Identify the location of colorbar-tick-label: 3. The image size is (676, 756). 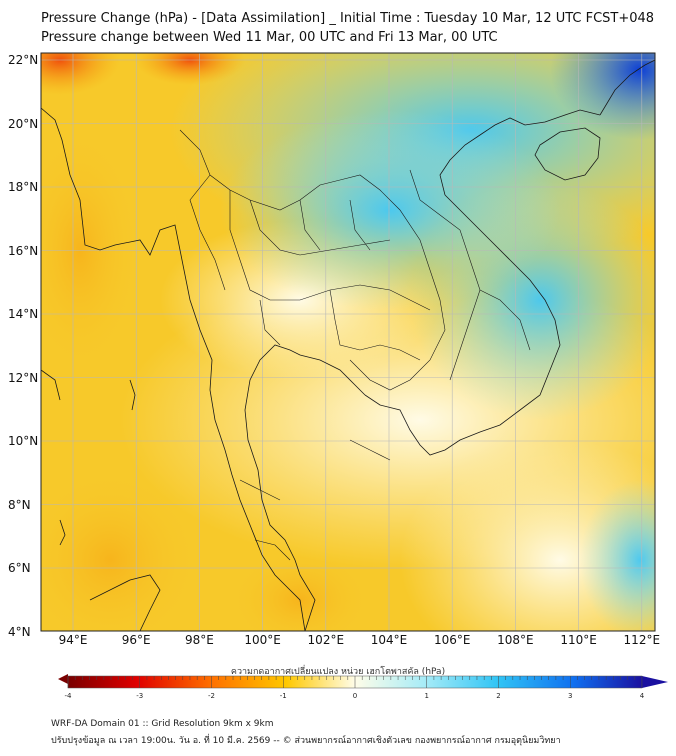
(570, 696).